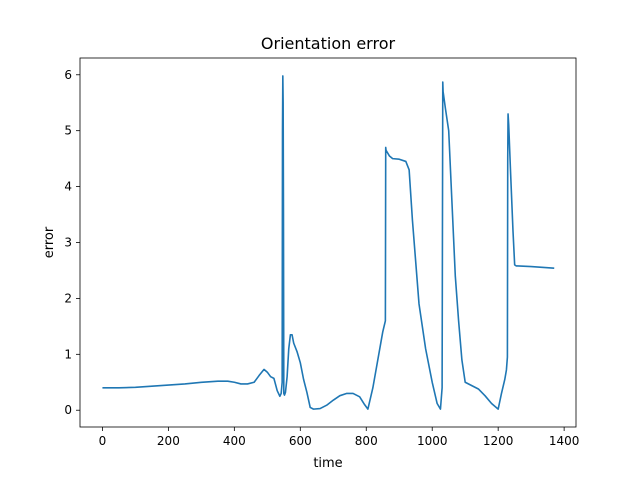 This screenshot has height=480, width=640. Describe the element at coordinates (234, 441) in the screenshot. I see `x-tick-label: 400` at that location.